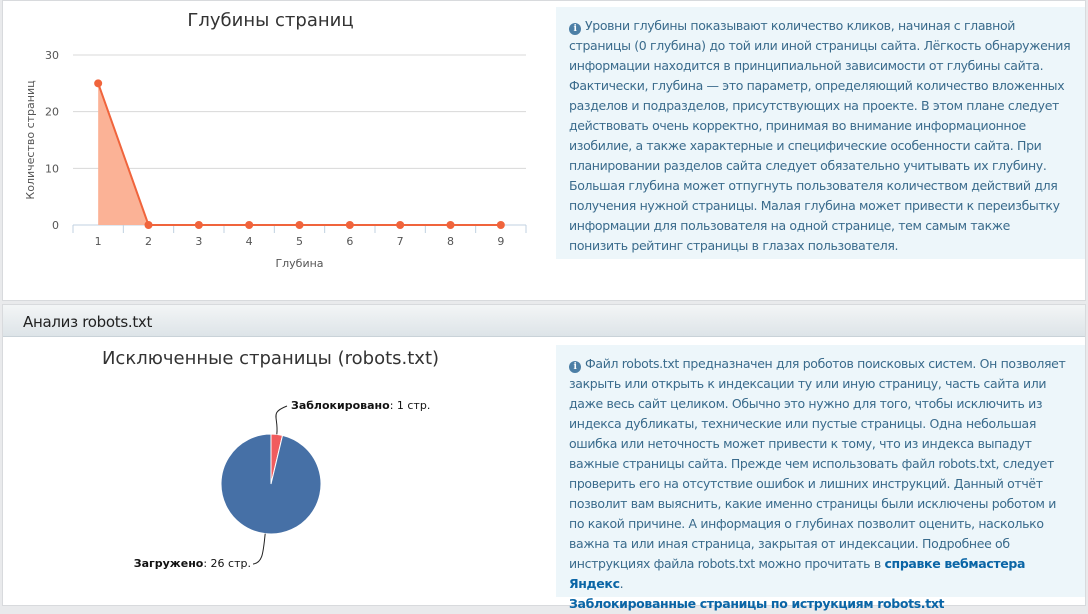 The width and height of the screenshot is (1088, 614). I want to click on pie-chart: Заблокировано: 1 стр. Загружено: 26 стр., so click(282, 484).